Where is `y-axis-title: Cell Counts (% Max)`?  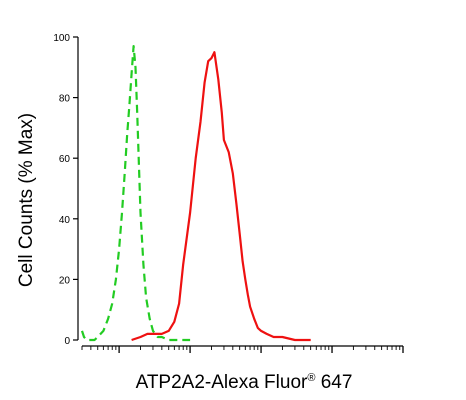 y-axis-title: Cell Counts (% Max) is located at coordinates (26, 200).